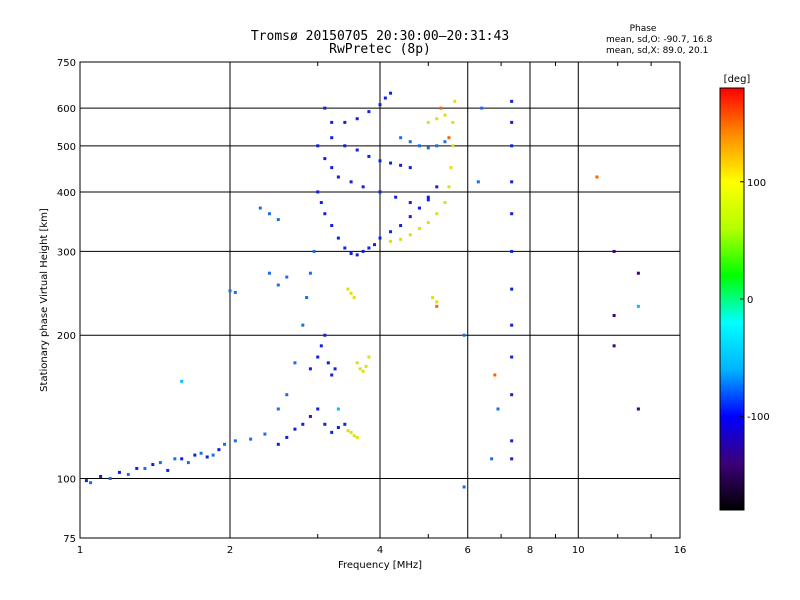 Image resolution: width=800 pixels, height=600 pixels. What do you see at coordinates (758, 417) in the screenshot?
I see `colorbar-tick-label: -100` at bounding box center [758, 417].